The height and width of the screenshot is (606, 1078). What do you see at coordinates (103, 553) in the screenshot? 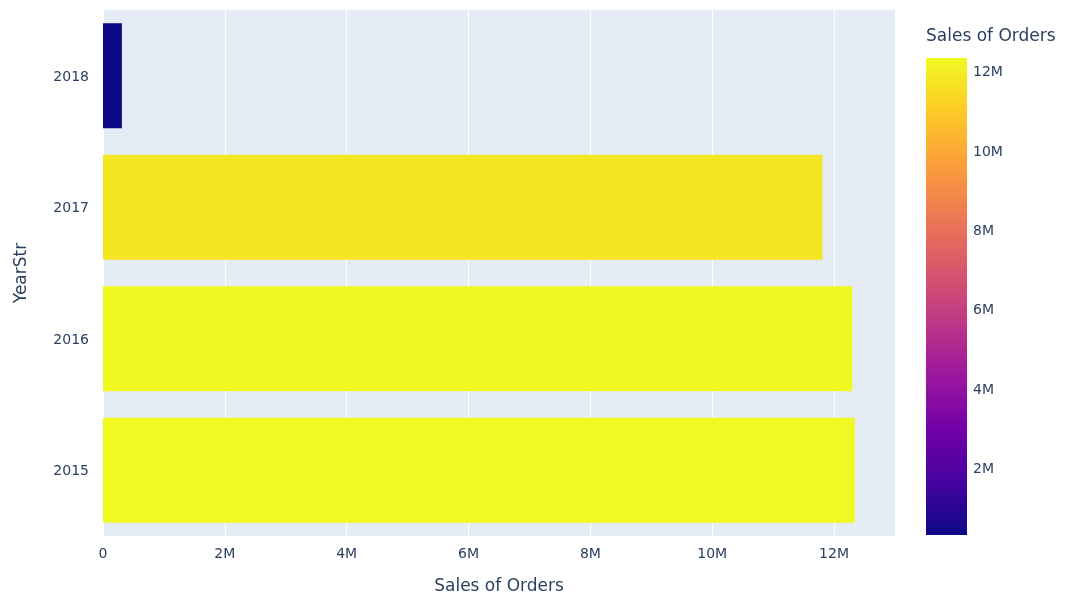
I see `x-tick-label: 0` at bounding box center [103, 553].